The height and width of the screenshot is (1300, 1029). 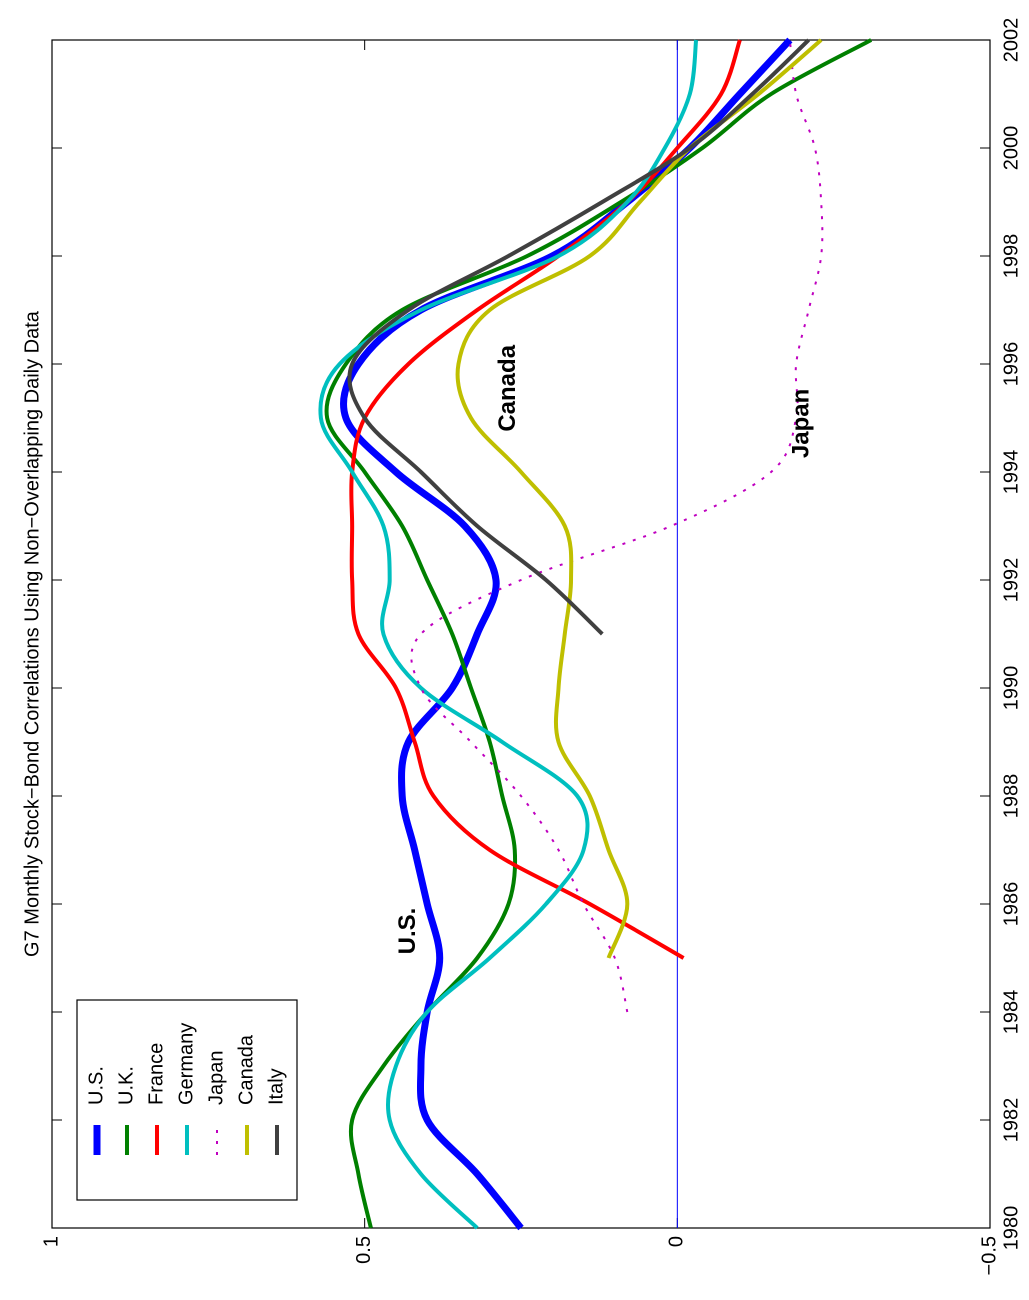 What do you see at coordinates (1011, 364) in the screenshot?
I see `x-tick-label: 1996` at bounding box center [1011, 364].